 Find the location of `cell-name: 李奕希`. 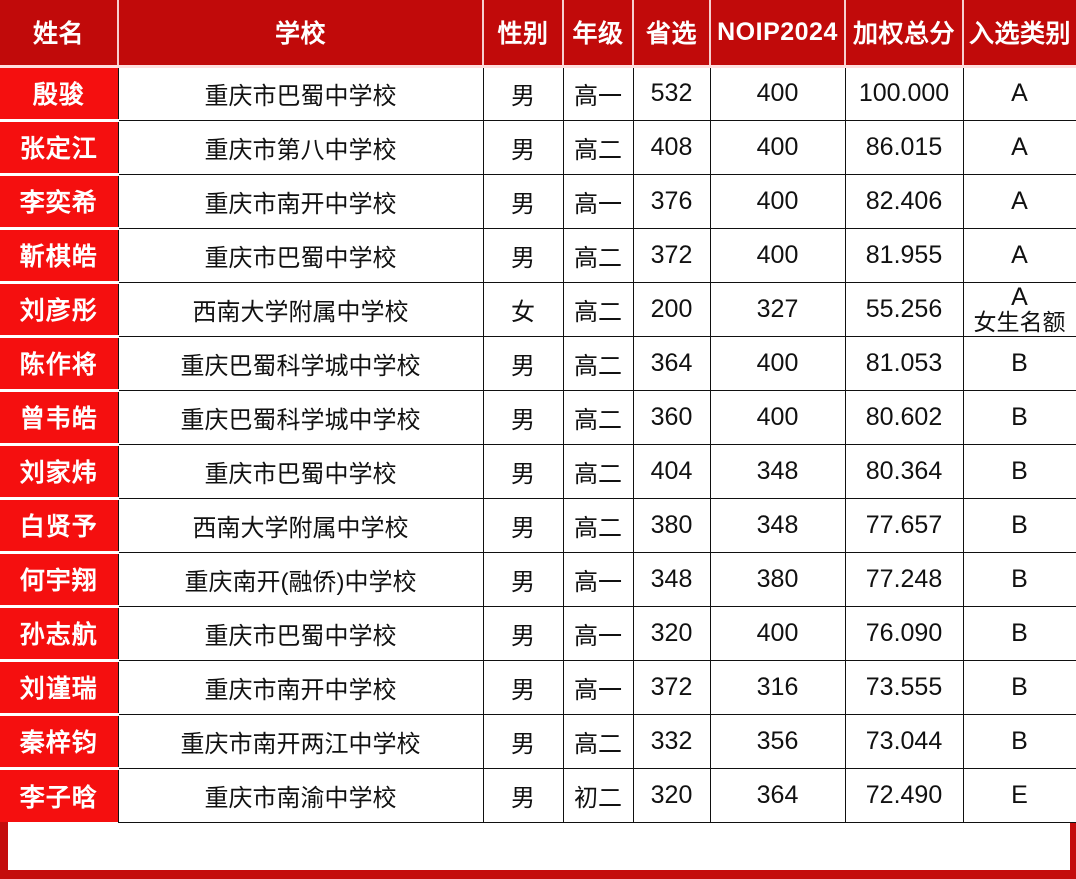

cell-name: 李奕希 is located at coordinates (59, 200).